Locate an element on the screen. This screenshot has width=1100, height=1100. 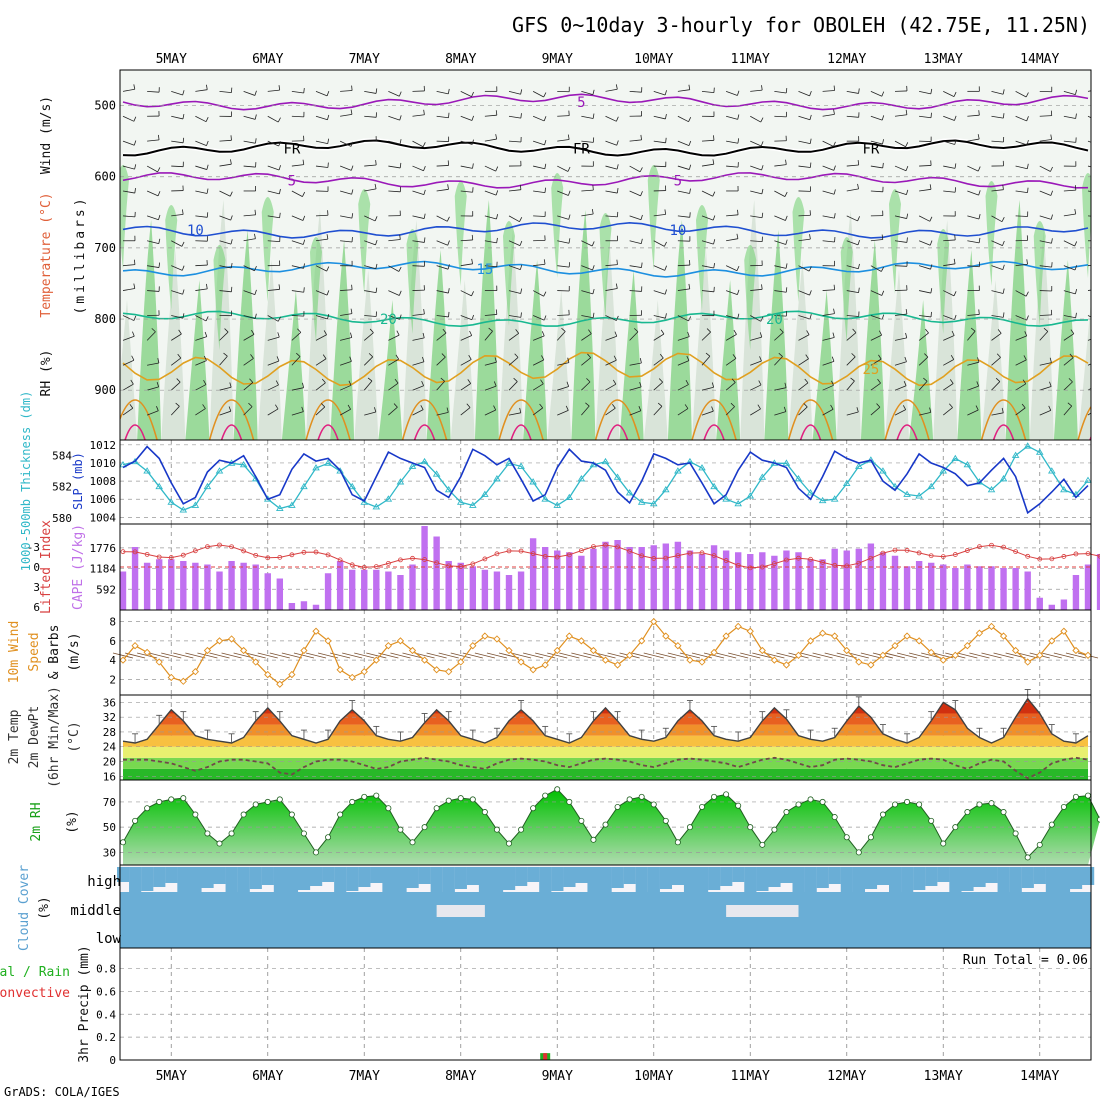
cape-ylabel: CAPE (J/kg) is located at coordinates (78, 567).